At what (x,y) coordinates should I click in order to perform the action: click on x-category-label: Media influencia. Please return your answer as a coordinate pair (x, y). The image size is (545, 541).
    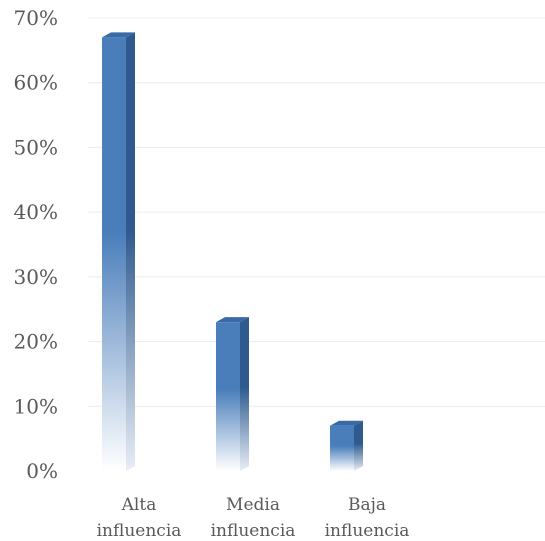
    Looking at the image, I should click on (253, 518).